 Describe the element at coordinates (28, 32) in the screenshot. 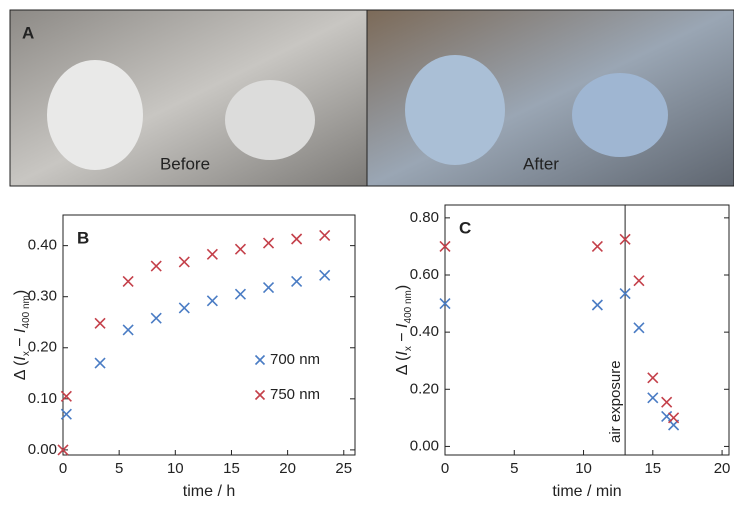

I see `panel-label: A` at that location.